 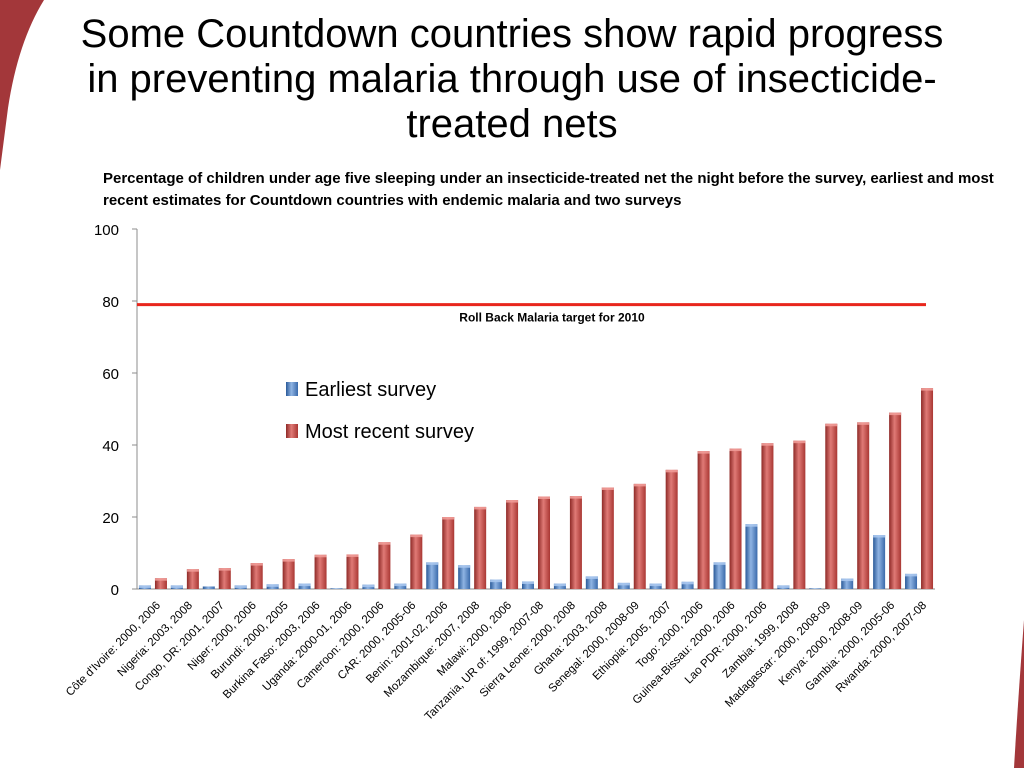 What do you see at coordinates (552, 318) in the screenshot?
I see `target-line-label: Roll Back Malaria target for 2010` at bounding box center [552, 318].